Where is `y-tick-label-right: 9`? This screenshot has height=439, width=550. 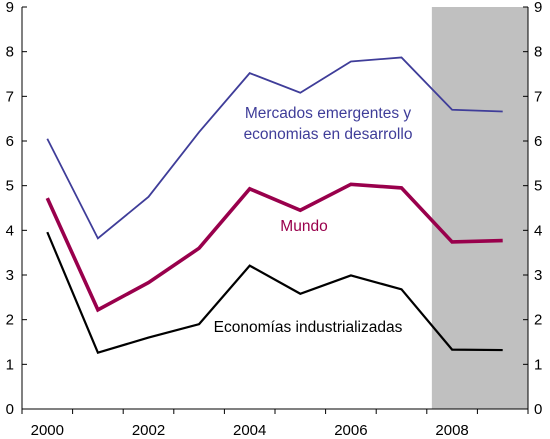
y-tick-label-right: 9 is located at coordinates (538, 8).